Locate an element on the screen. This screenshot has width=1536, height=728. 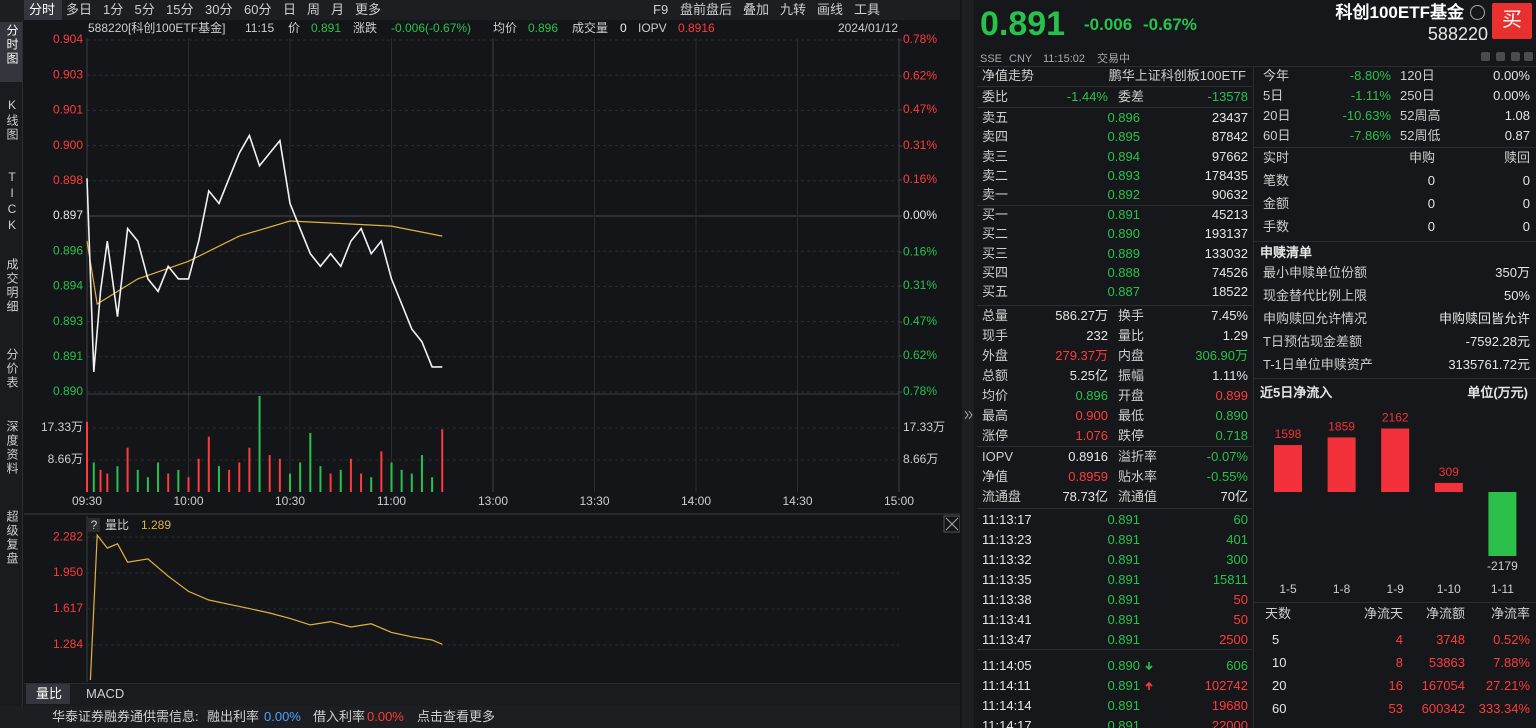
toolbar-tab: 月 is located at coordinates (338, 9).